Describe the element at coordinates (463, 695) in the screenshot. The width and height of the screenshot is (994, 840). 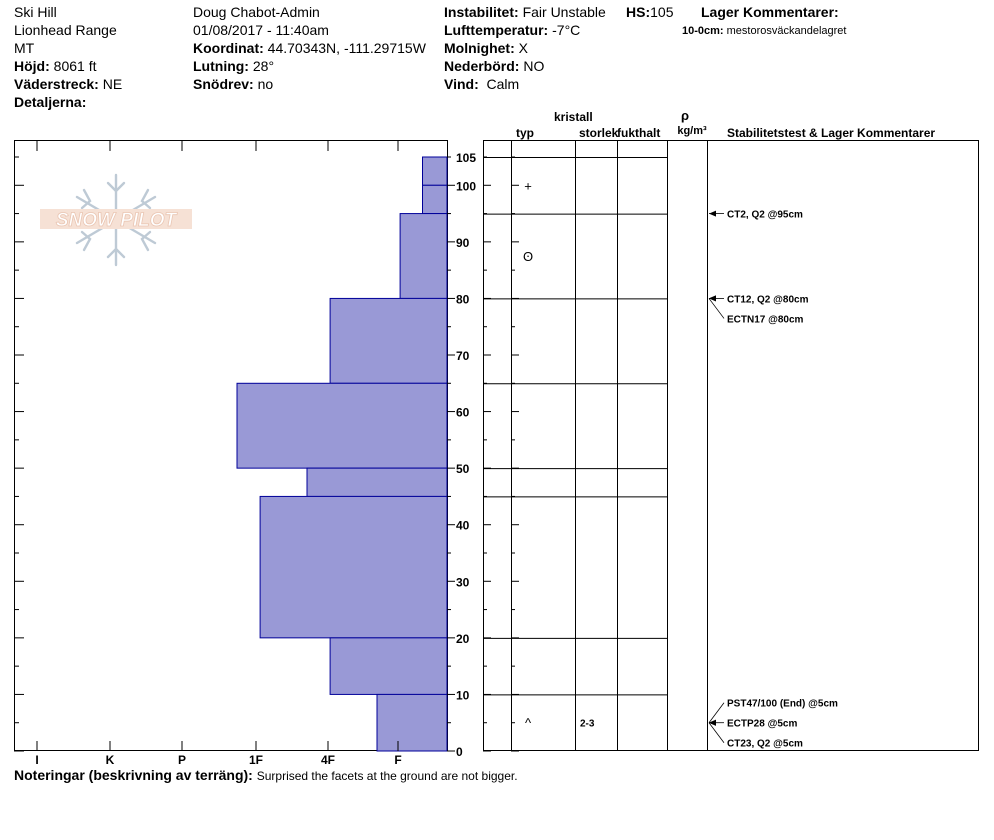
I see `depth-tick-label: 10` at that location.